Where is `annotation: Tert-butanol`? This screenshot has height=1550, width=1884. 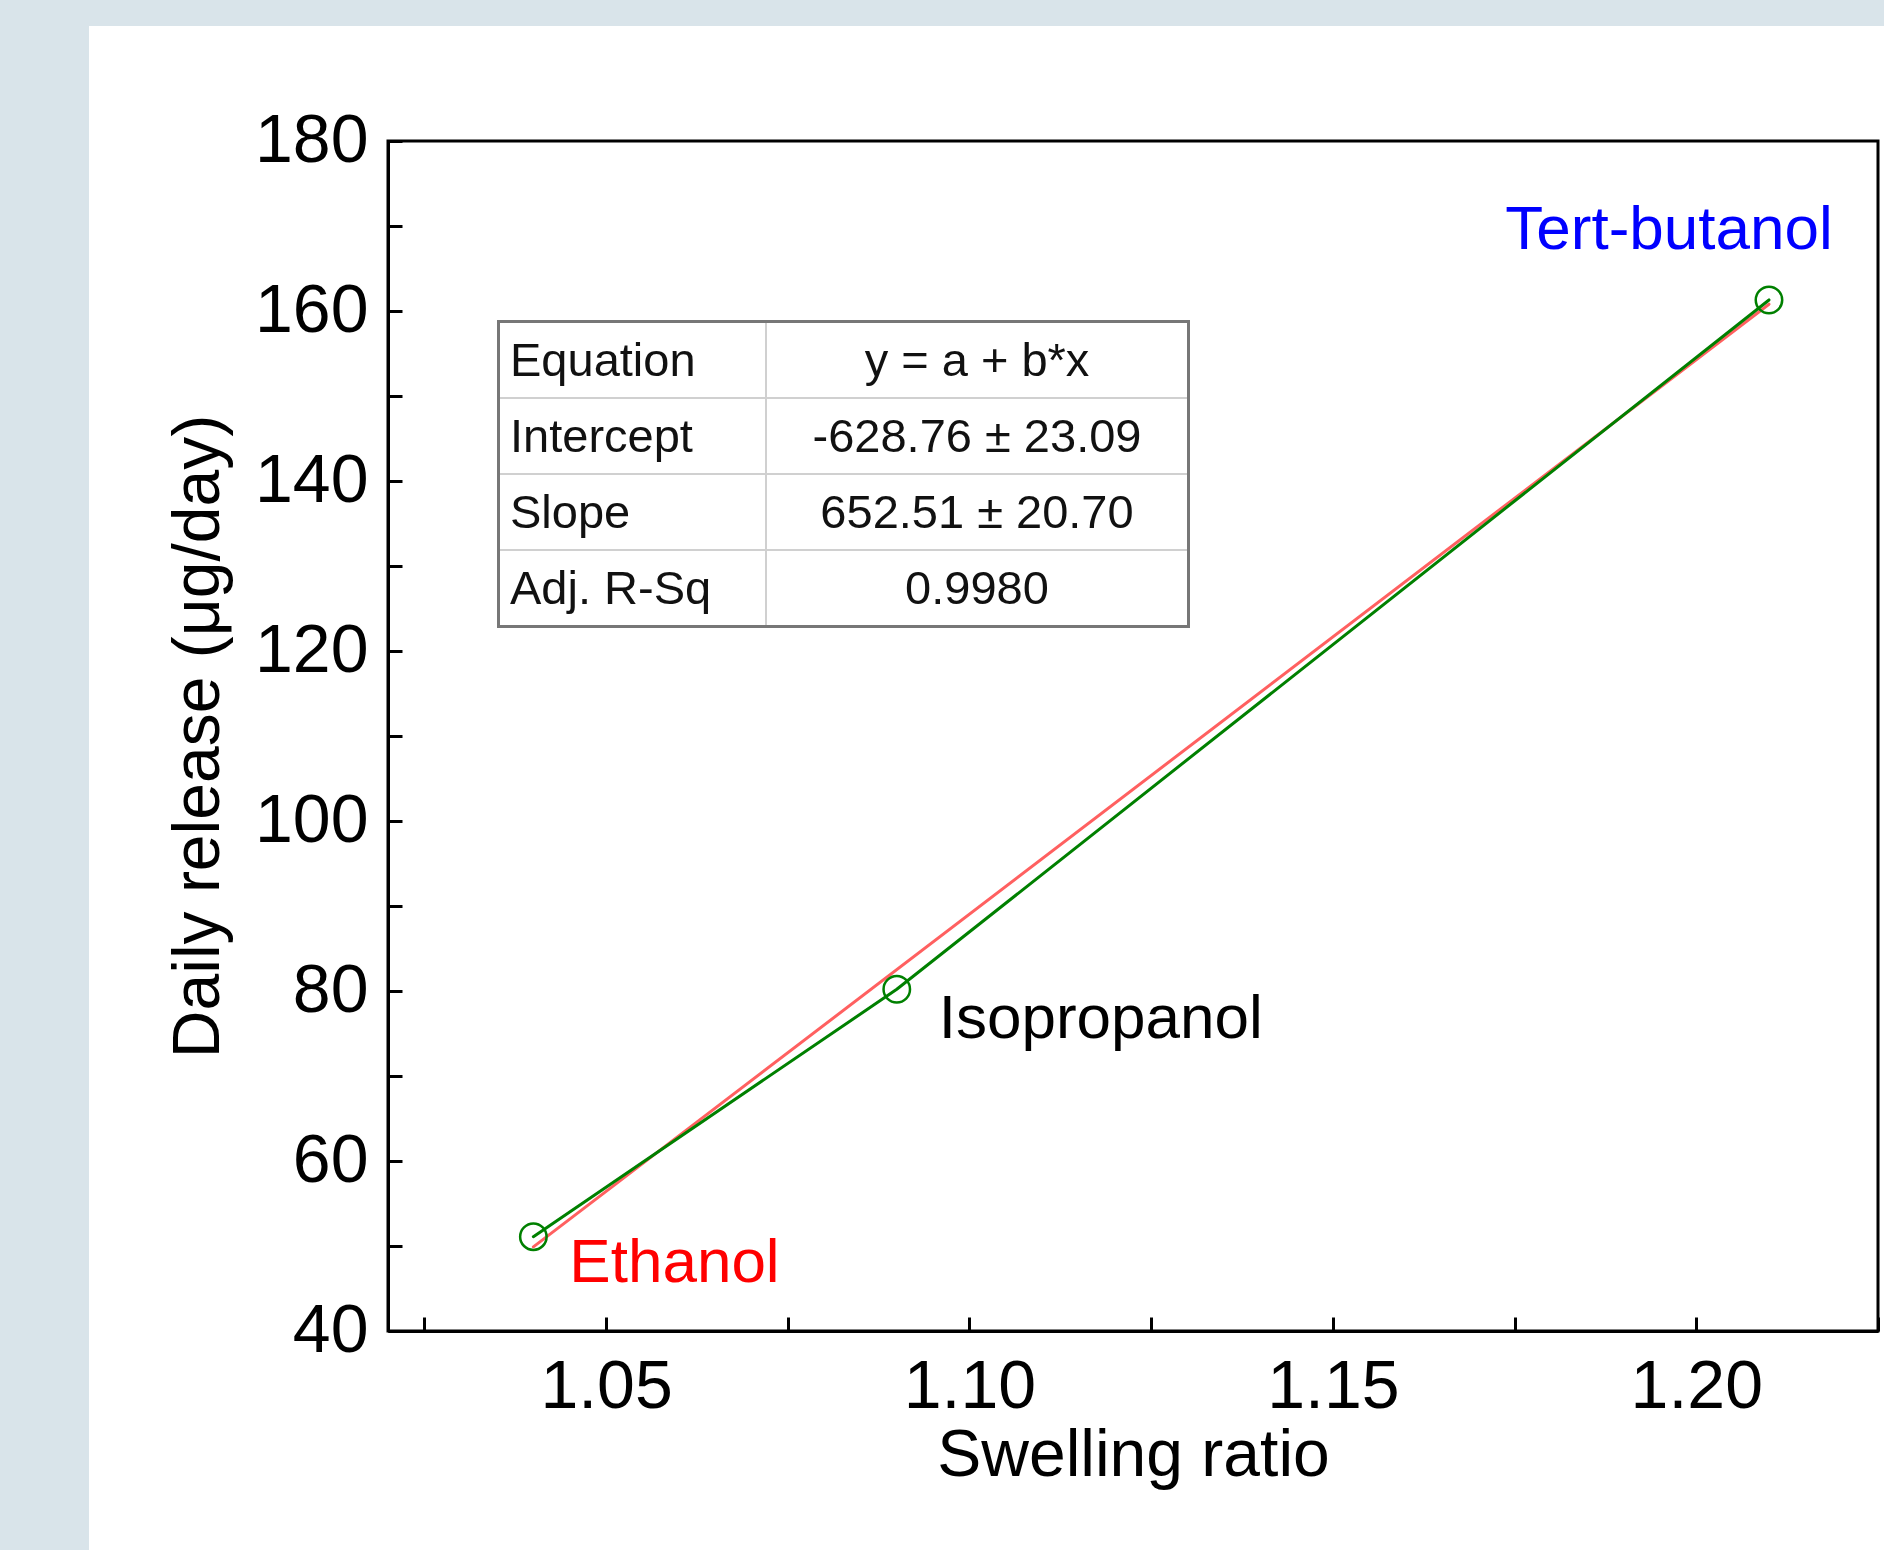
annotation: Tert-butanol is located at coordinates (1669, 227).